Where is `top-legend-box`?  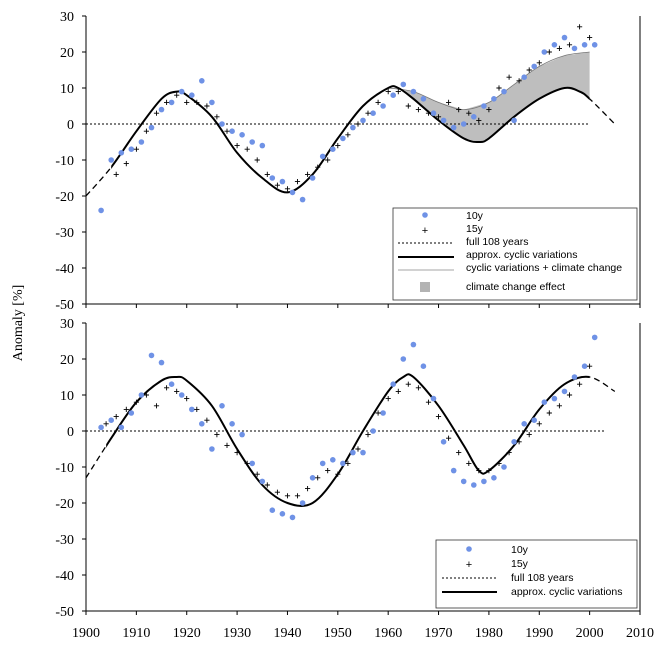
top-legend-box is located at coordinates (515, 254).